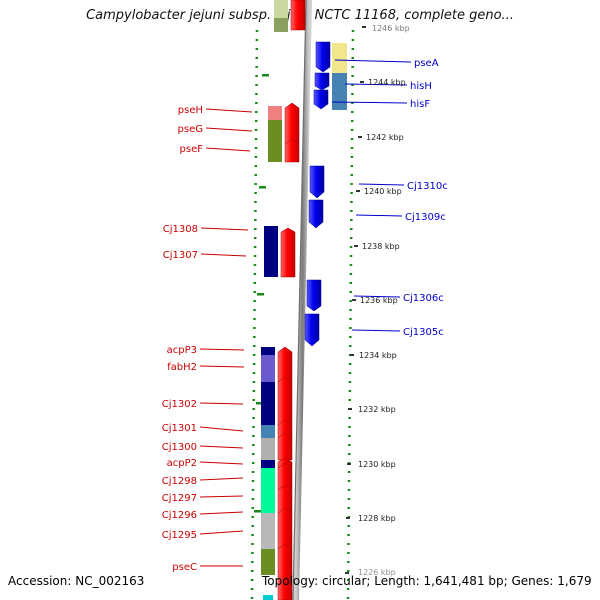 The image size is (600, 600). Describe the element at coordinates (391, 28) in the screenshot. I see `scale-label: 1246 kbp` at that location.